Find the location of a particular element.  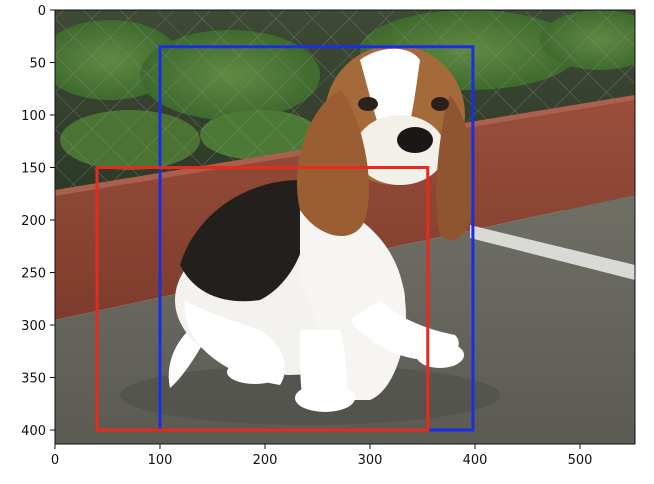

x-axis: 0 100 200 300 400 500 is located at coordinates (322, 456).